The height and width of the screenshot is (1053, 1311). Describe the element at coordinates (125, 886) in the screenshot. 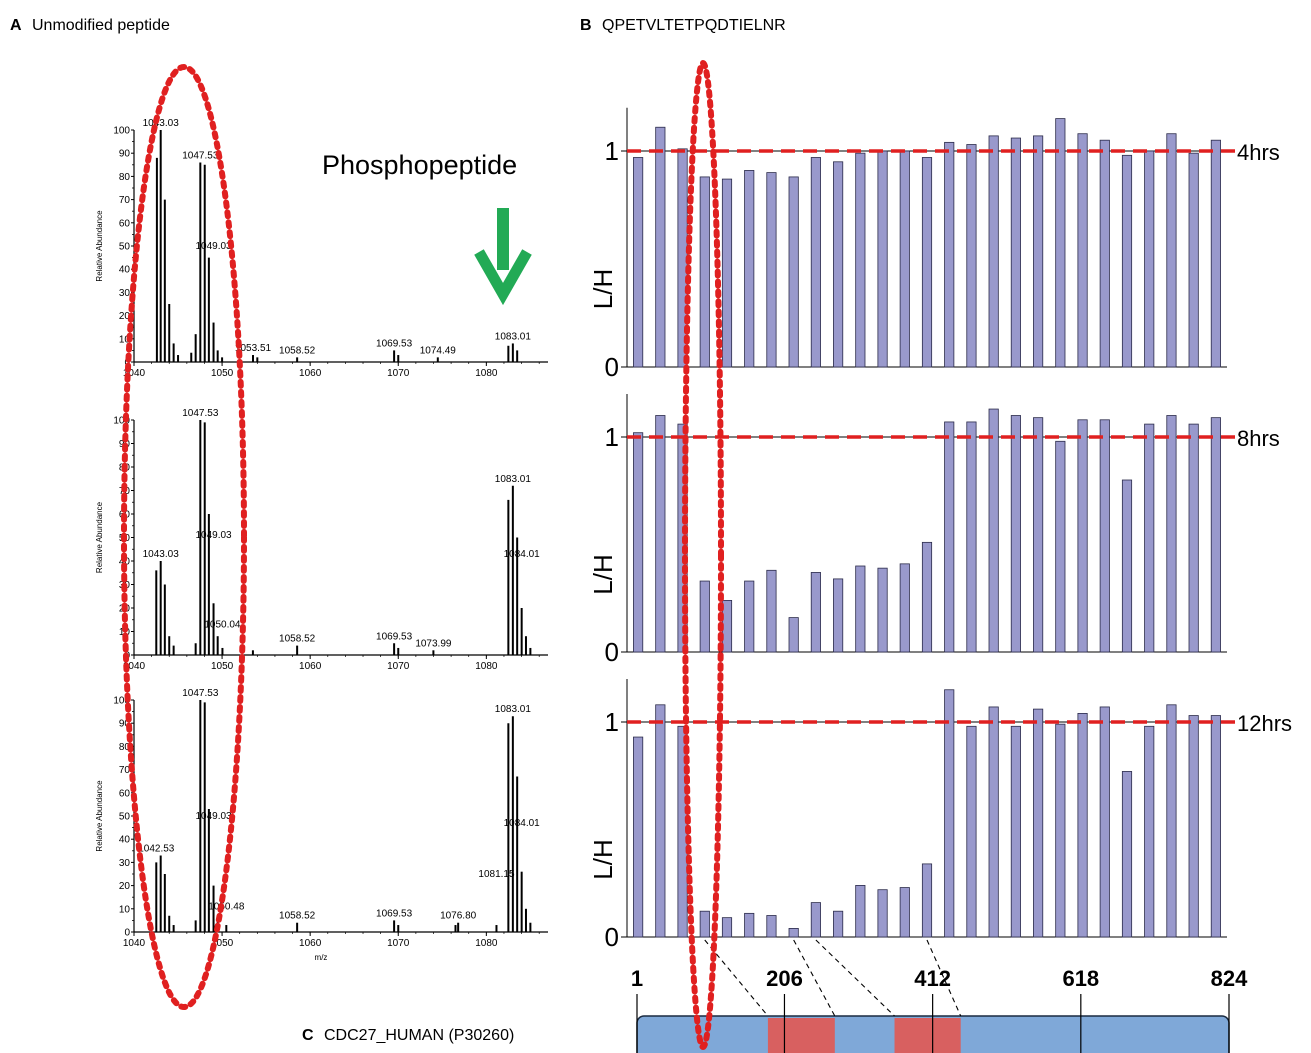

I see `y-tick-label: 20` at that location.